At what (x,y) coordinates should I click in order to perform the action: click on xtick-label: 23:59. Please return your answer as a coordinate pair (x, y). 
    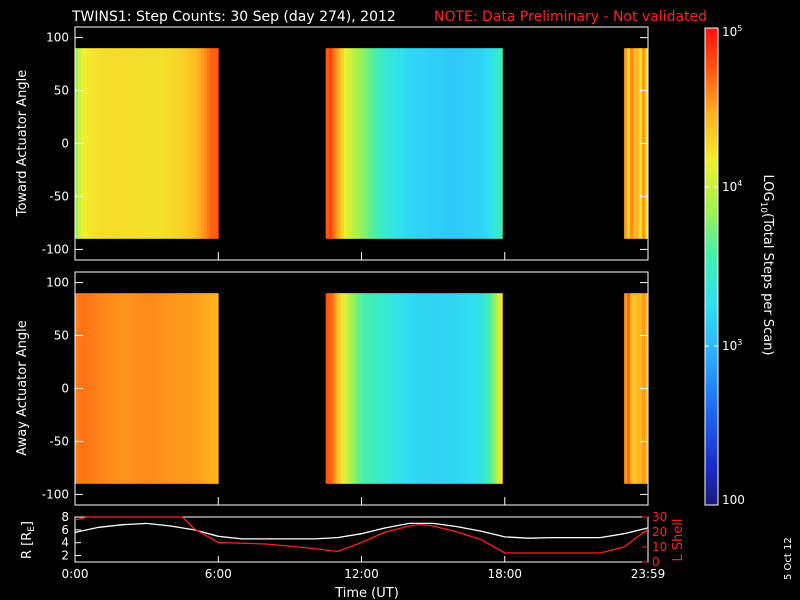
    Looking at the image, I should click on (648, 574).